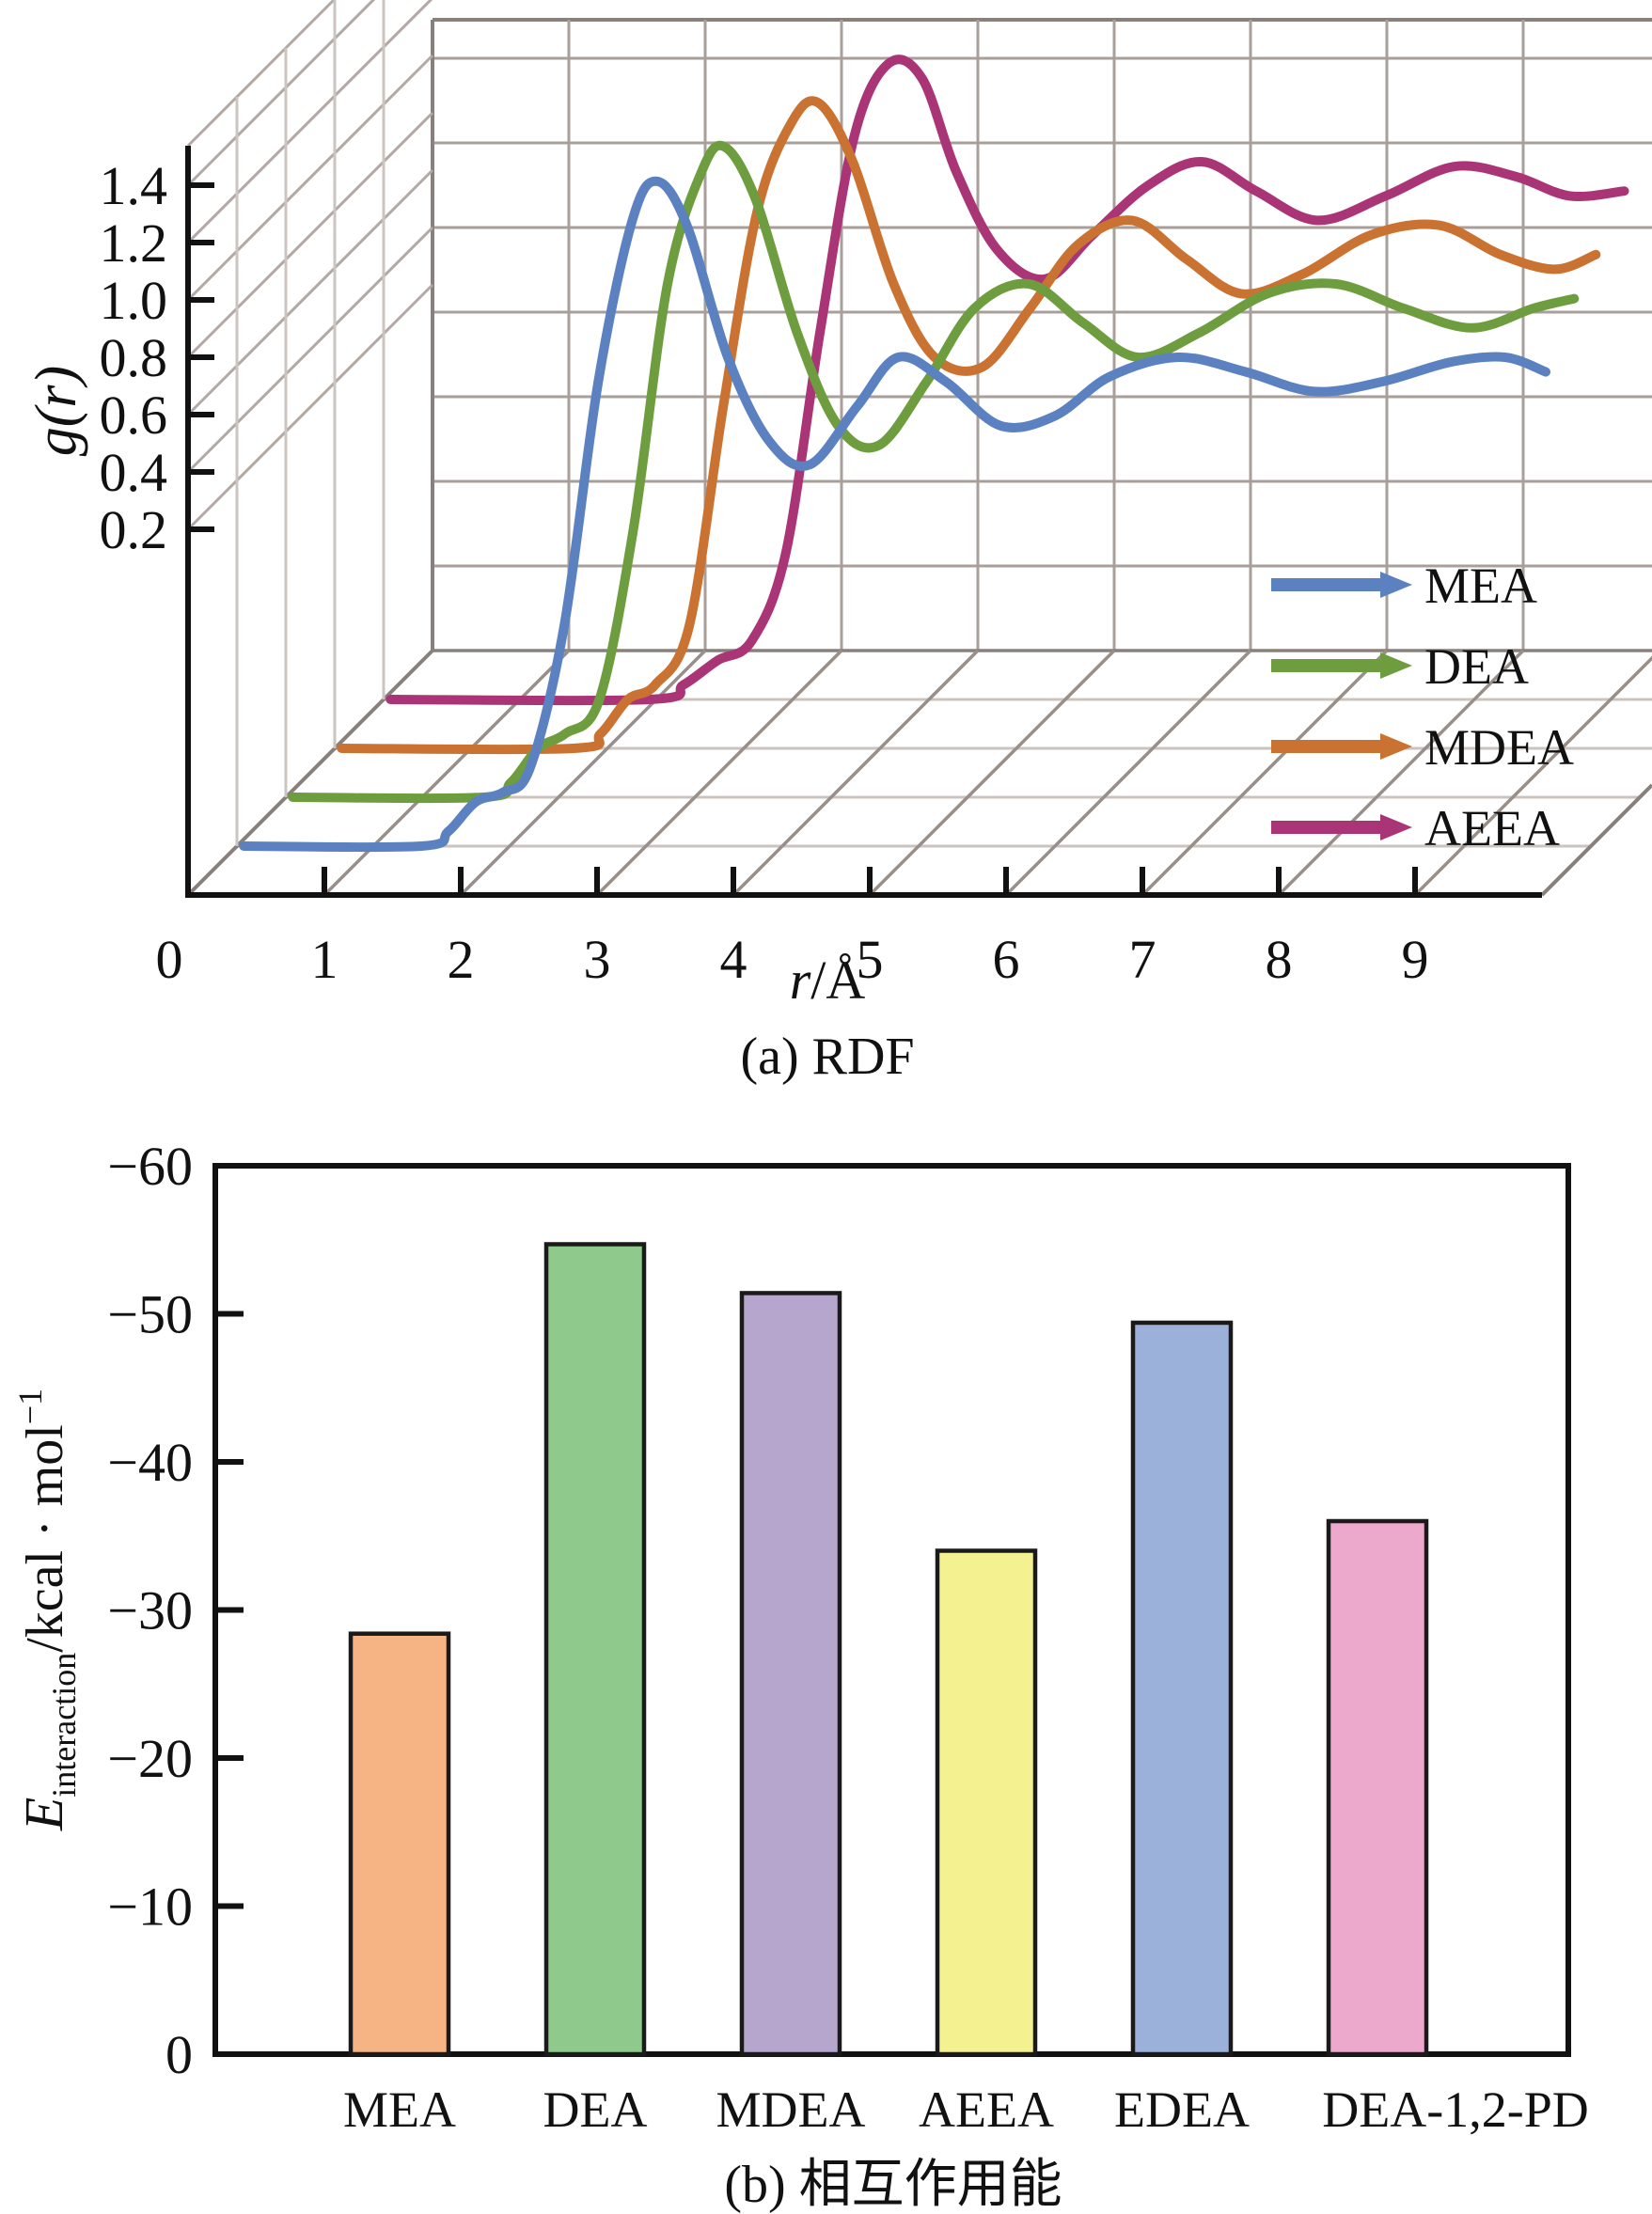 The width and height of the screenshot is (1652, 2214). What do you see at coordinates (150, 1166) in the screenshot?
I see `y-axis-tick-label: −60` at bounding box center [150, 1166].